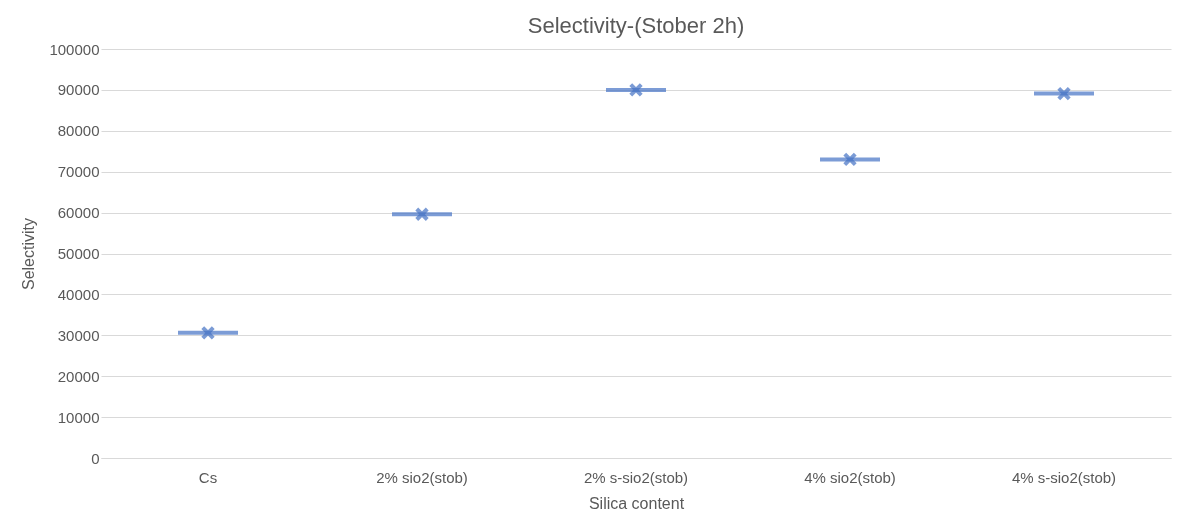 The image size is (1181, 521). I want to click on y-tick-label: 30000, so click(78, 335).